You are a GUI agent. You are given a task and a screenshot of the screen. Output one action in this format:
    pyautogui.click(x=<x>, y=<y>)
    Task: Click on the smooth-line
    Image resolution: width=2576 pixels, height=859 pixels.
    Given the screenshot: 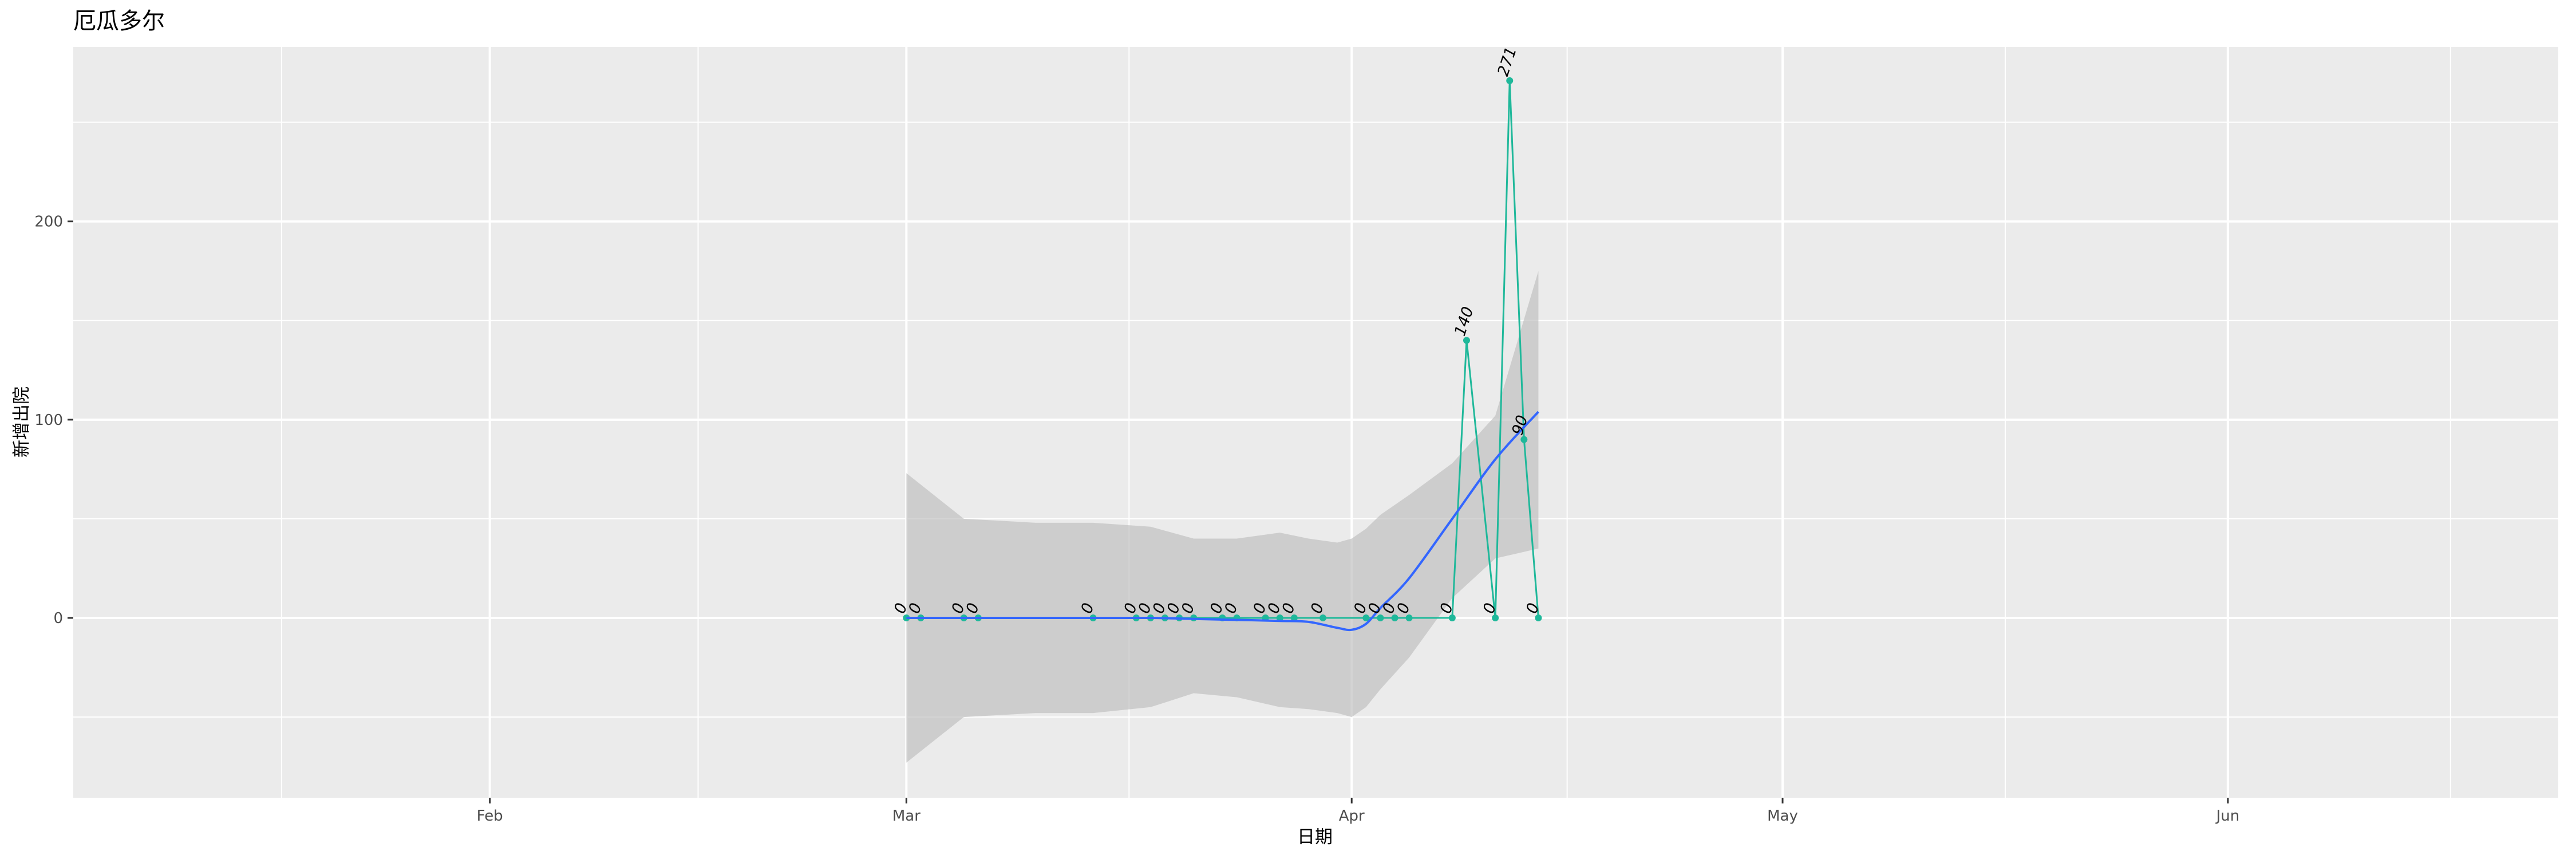 What is the action you would take?
    pyautogui.click(x=1222, y=521)
    